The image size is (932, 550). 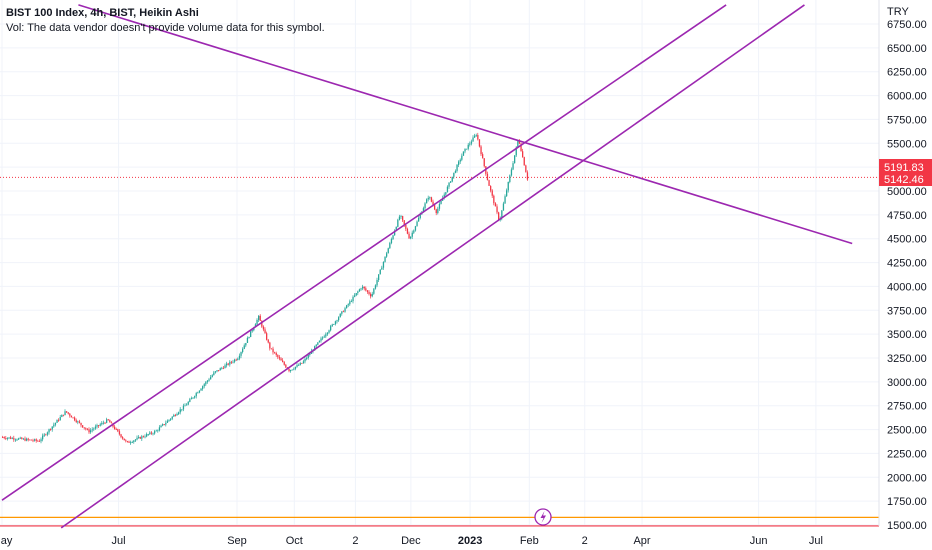 I want to click on y-tick-label: 4750.00, so click(x=907, y=216).